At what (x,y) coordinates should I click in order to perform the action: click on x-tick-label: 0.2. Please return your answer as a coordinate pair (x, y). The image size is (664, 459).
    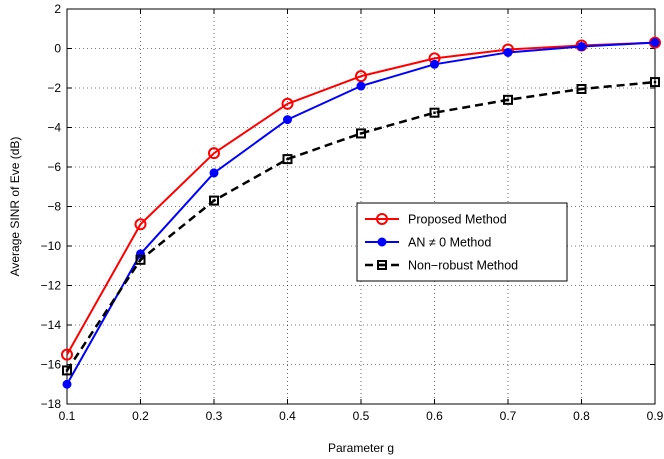
    Looking at the image, I should click on (140, 416).